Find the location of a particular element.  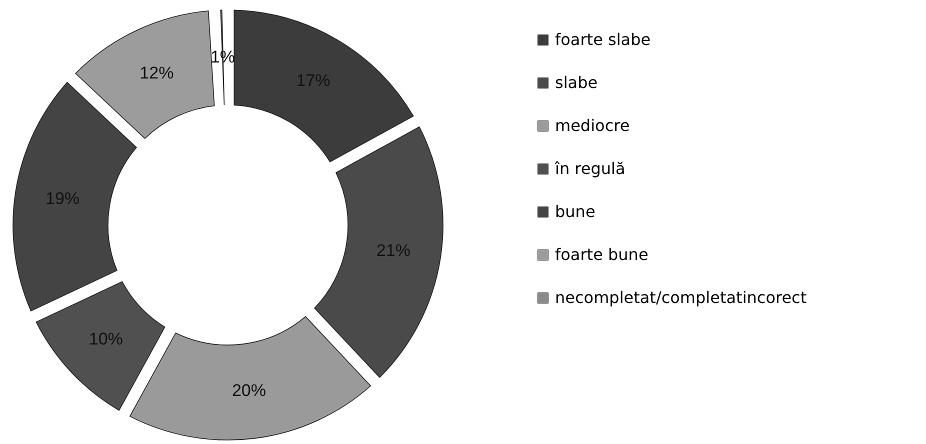

data-label: 20% is located at coordinates (249, 390).